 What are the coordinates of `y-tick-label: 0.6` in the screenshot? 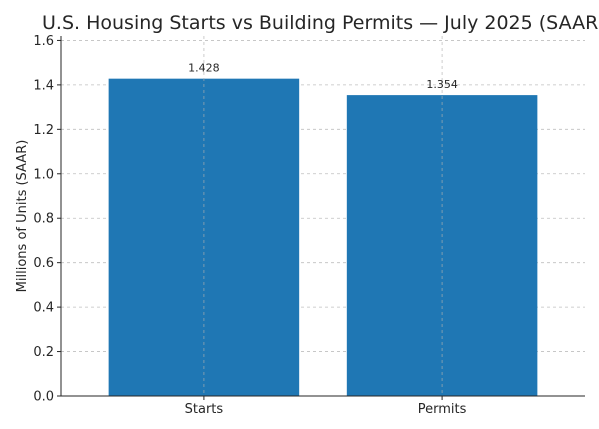 It's located at (43, 263).